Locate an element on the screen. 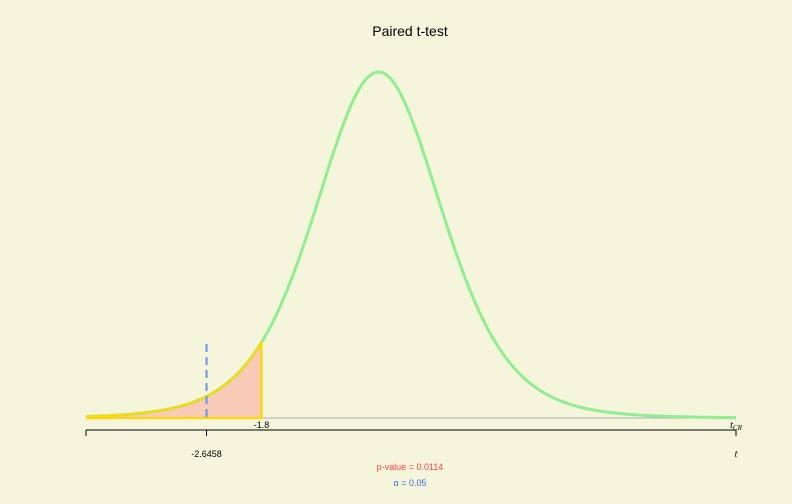 This screenshot has width=792, height=504. rejection-region-outline is located at coordinates (174, 380).